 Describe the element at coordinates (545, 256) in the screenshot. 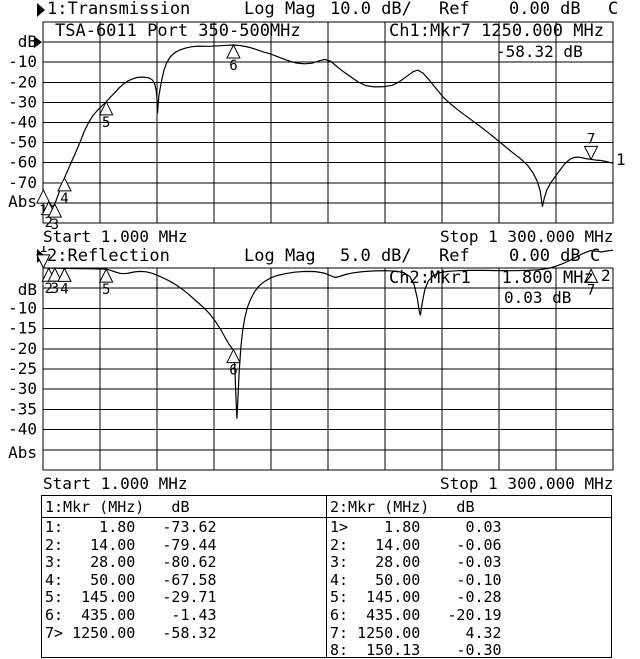

I see `channel2-ref-value: 0.00 dB` at that location.